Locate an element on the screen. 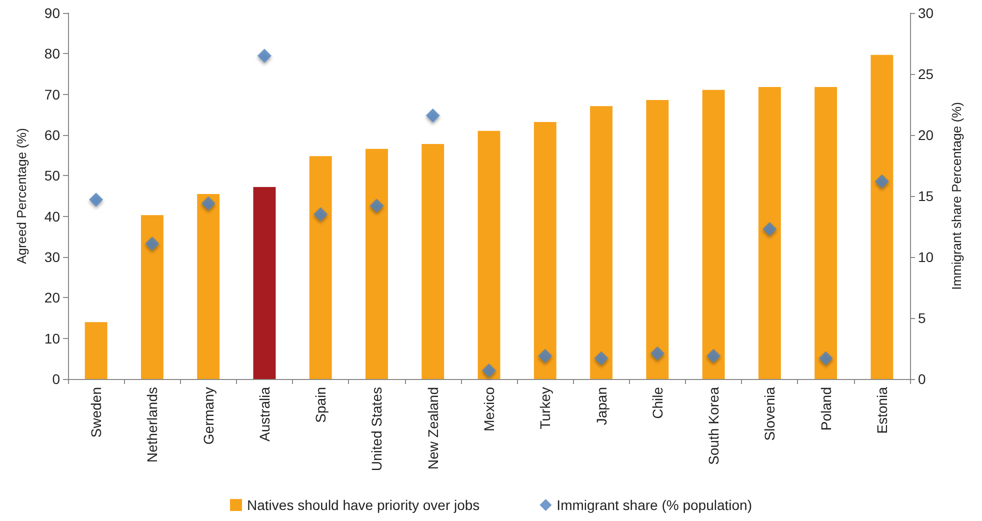 The image size is (982, 521). x-tick-label: Poland is located at coordinates (826, 409).